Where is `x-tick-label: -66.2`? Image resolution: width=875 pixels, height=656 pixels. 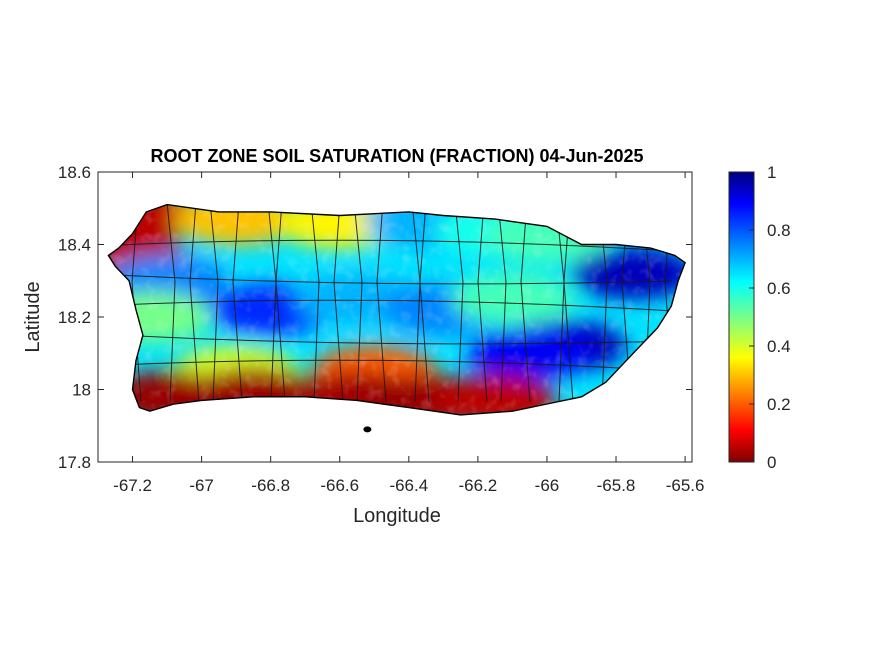 x-tick-label: -66.2 is located at coordinates (478, 485).